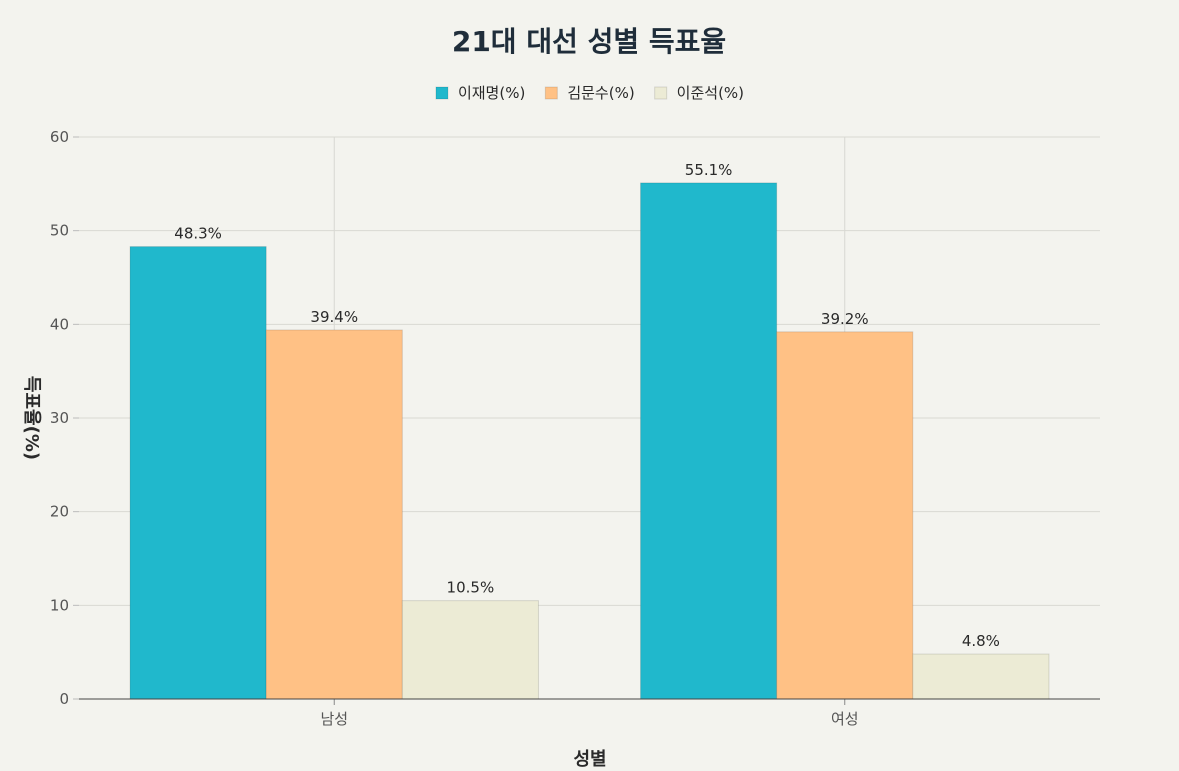 The image size is (1179, 771). What do you see at coordinates (471, 588) in the screenshot?
I see `data-label: 10.5%` at bounding box center [471, 588].